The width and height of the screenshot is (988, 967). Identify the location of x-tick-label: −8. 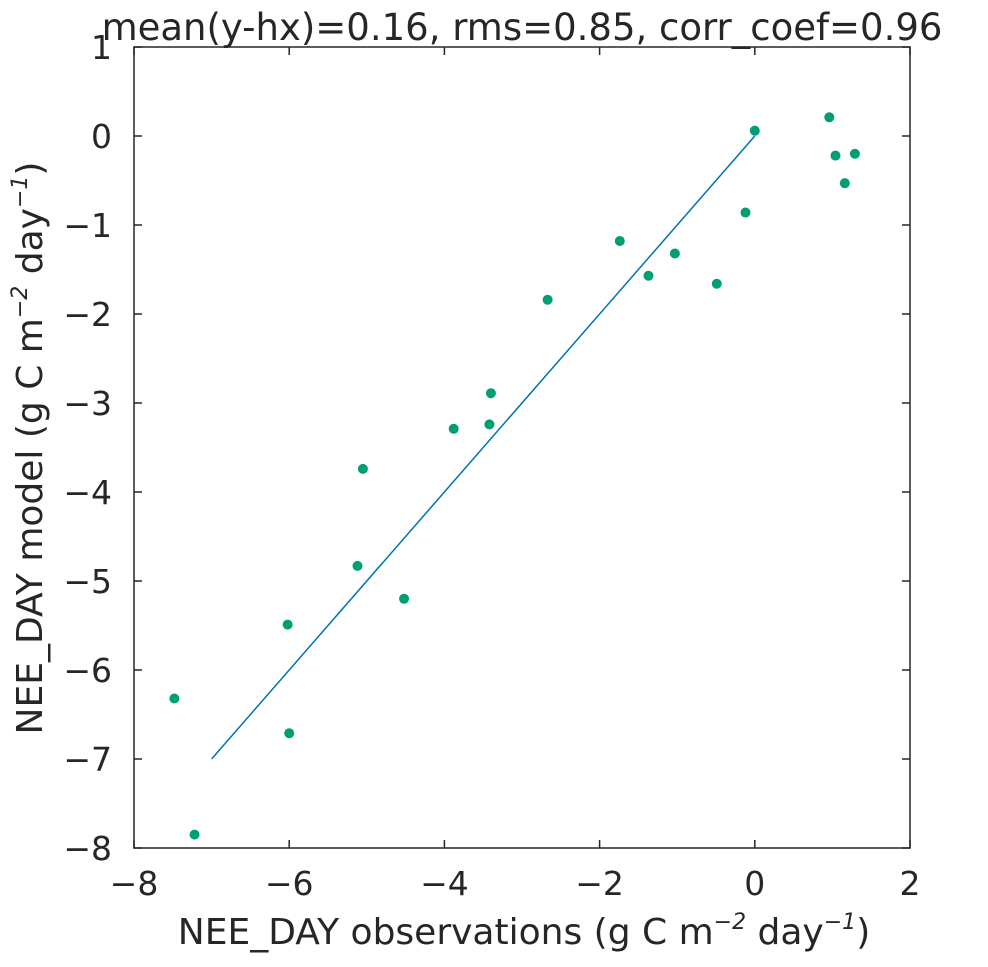
(134, 883).